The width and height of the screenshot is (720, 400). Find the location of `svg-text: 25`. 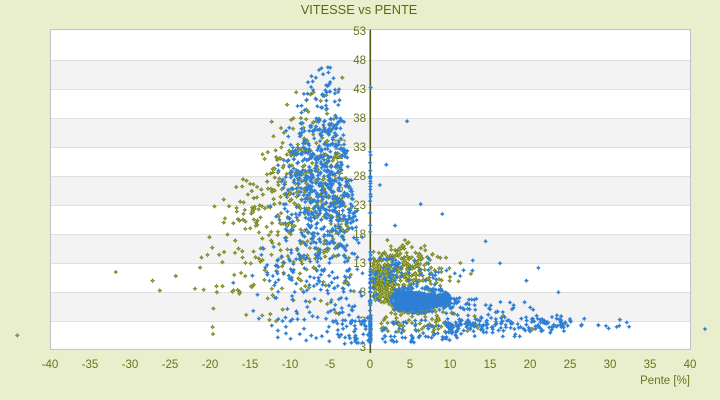

svg-text: 25 is located at coordinates (570, 365).